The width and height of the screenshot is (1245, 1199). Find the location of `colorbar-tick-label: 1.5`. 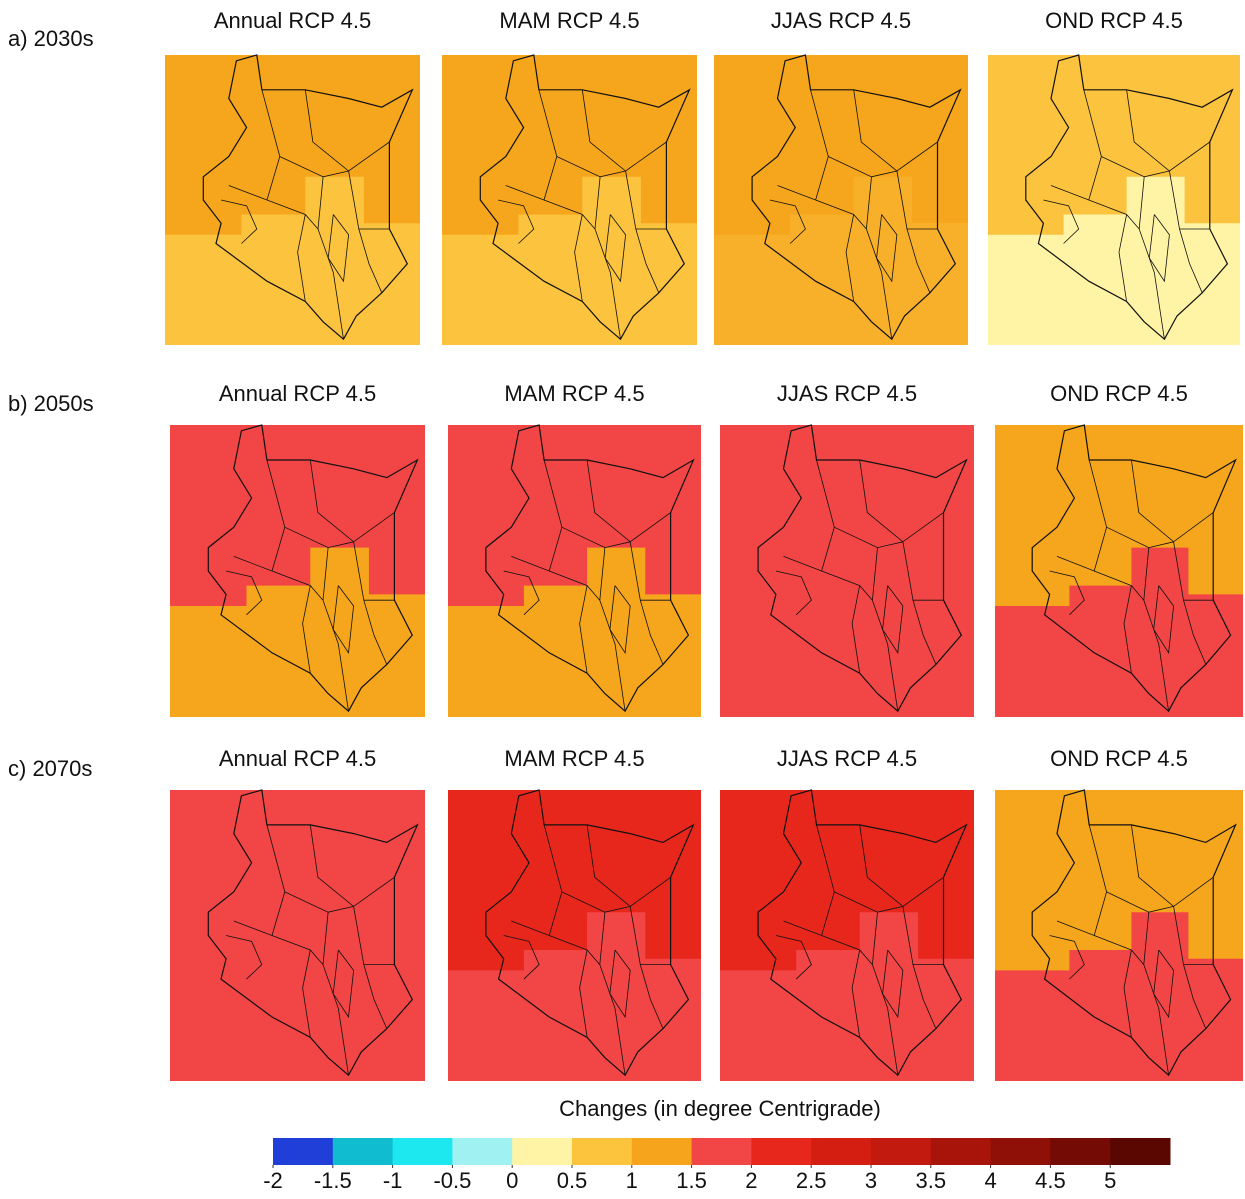

colorbar-tick-label: 1.5 is located at coordinates (691, 1180).